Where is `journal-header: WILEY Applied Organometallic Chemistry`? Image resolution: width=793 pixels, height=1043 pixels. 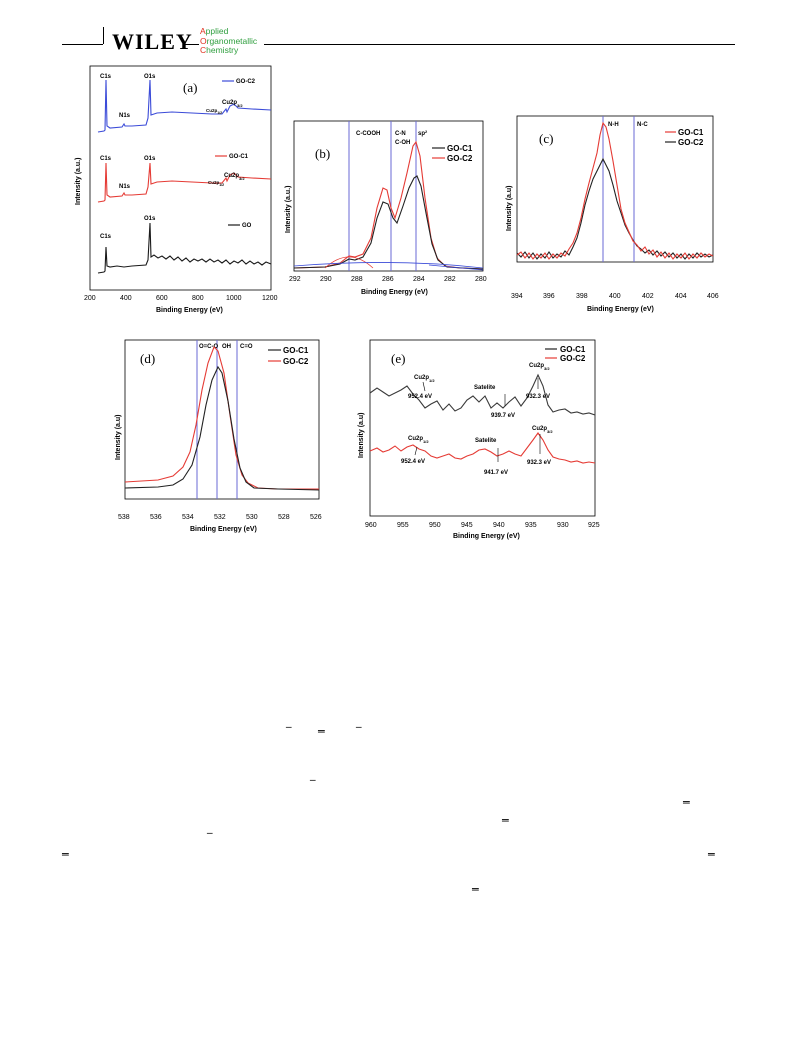 journal-header: WILEY Applied Organometallic Chemistry is located at coordinates (396, 30).